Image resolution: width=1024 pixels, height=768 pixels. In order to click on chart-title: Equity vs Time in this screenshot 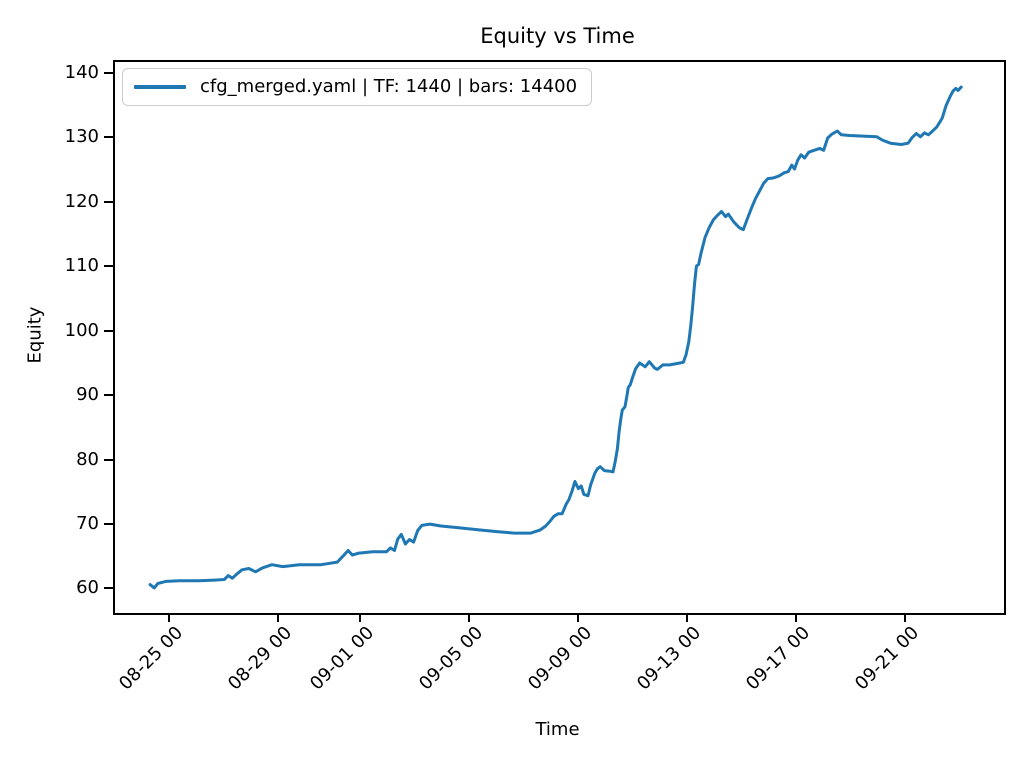, I will do `click(557, 36)`.